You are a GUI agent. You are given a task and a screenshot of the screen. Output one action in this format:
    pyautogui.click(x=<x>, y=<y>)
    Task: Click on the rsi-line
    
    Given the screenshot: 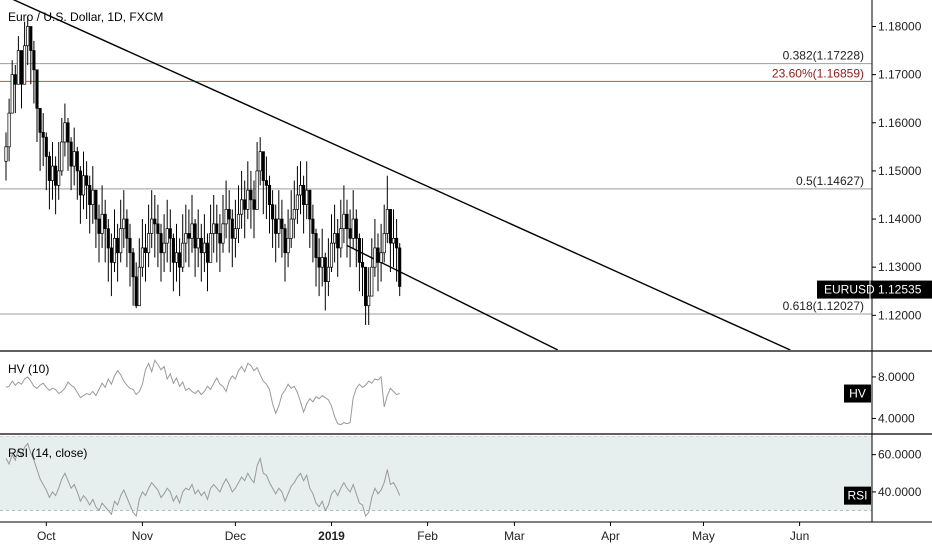 What is the action you would take?
    pyautogui.click(x=203, y=480)
    